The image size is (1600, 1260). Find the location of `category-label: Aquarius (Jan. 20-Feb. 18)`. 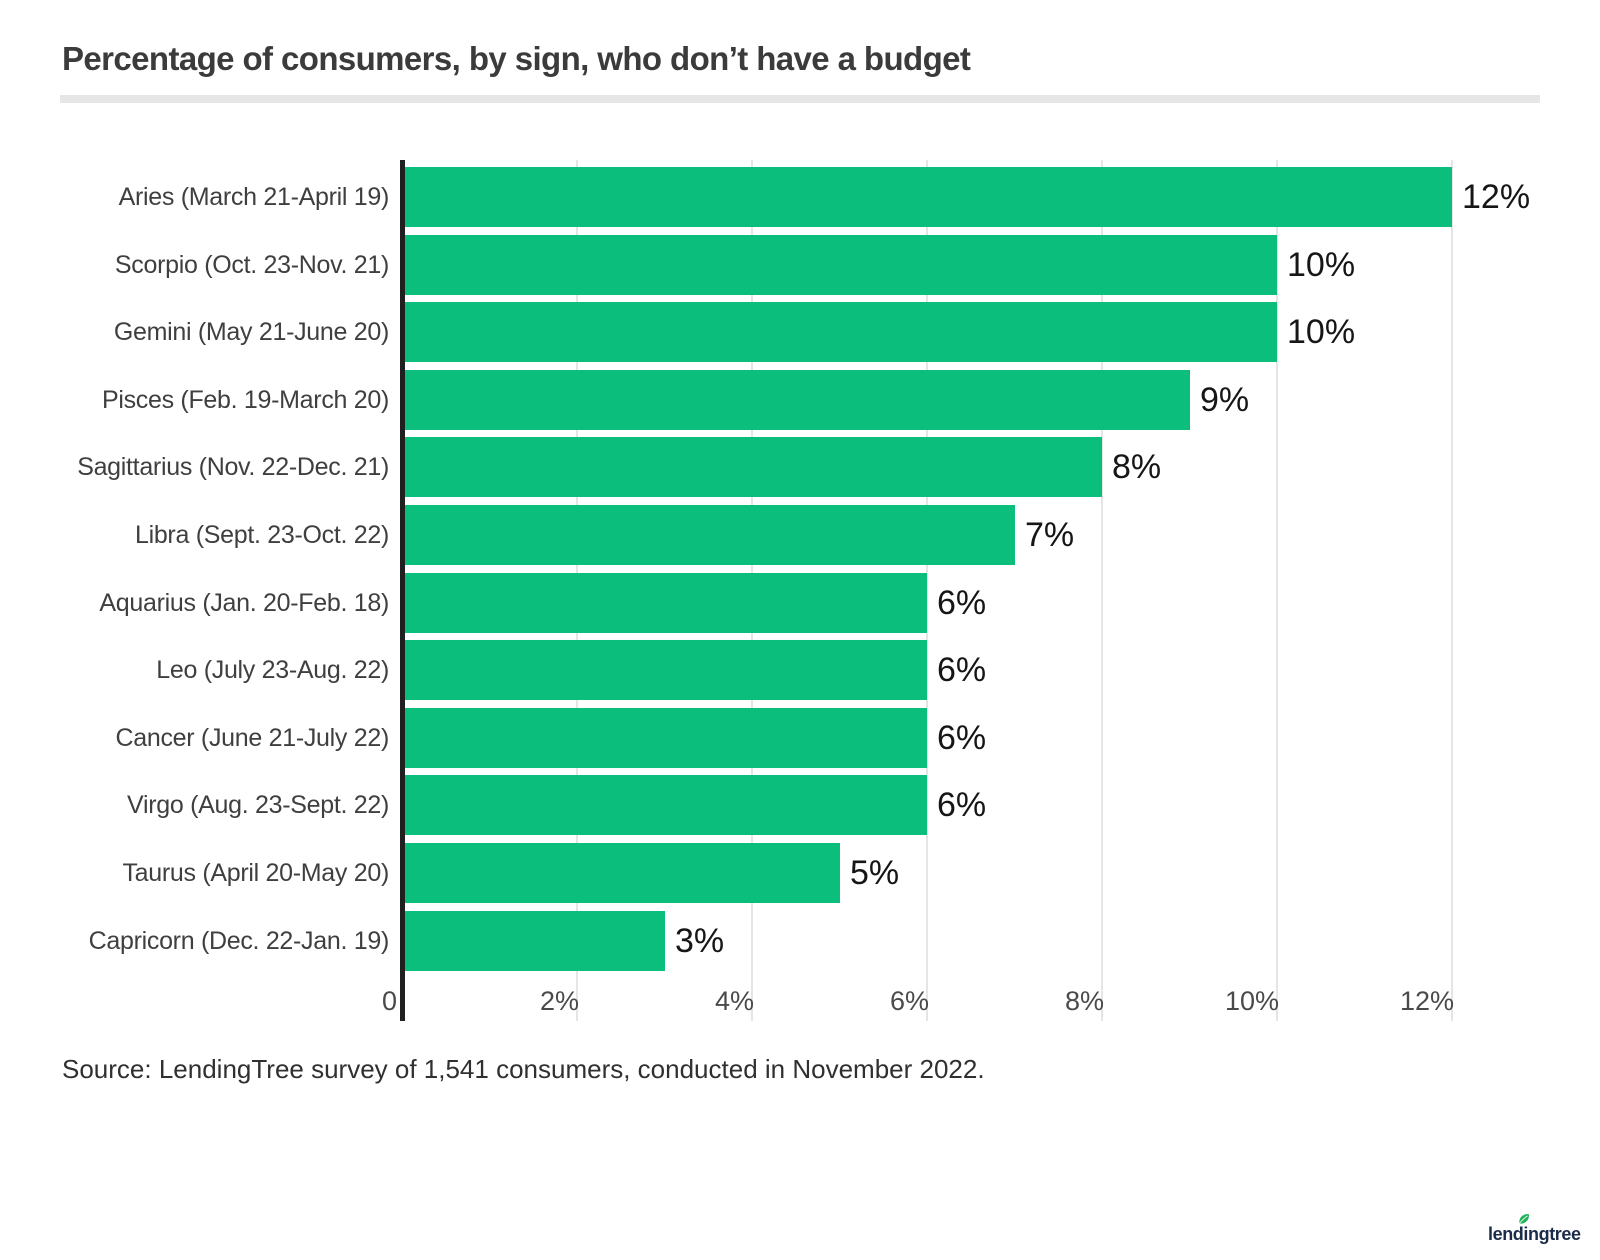

category-label: Aquarius (Jan. 20-Feb. 18) is located at coordinates (244, 602).